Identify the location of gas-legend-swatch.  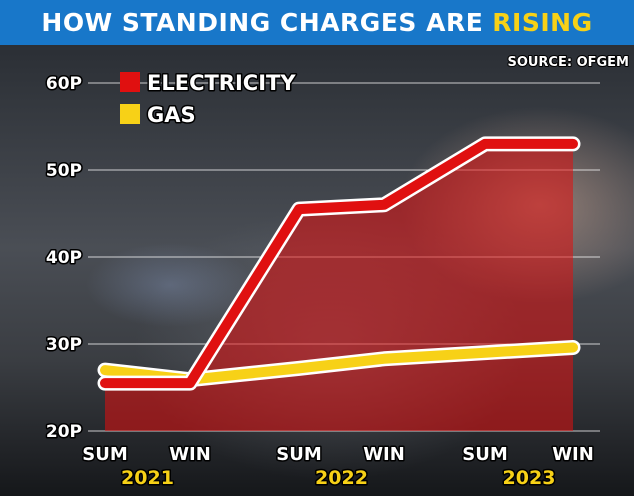
(130, 114).